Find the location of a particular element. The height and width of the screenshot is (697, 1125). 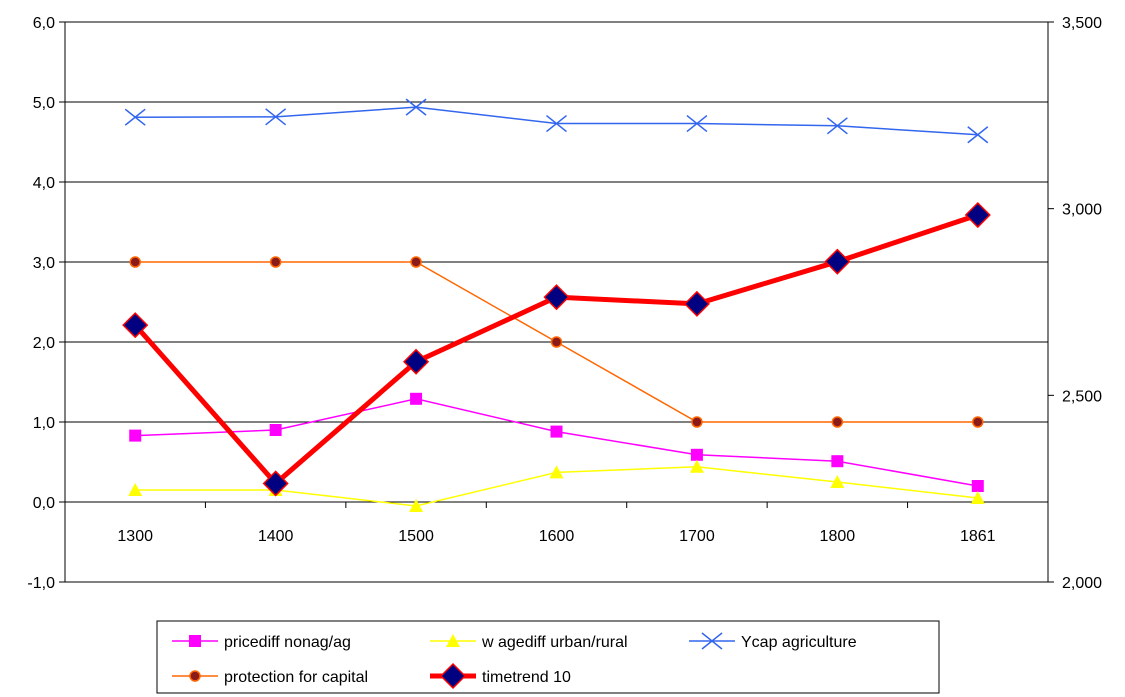

category-tick-label: 1400 is located at coordinates (276, 536).